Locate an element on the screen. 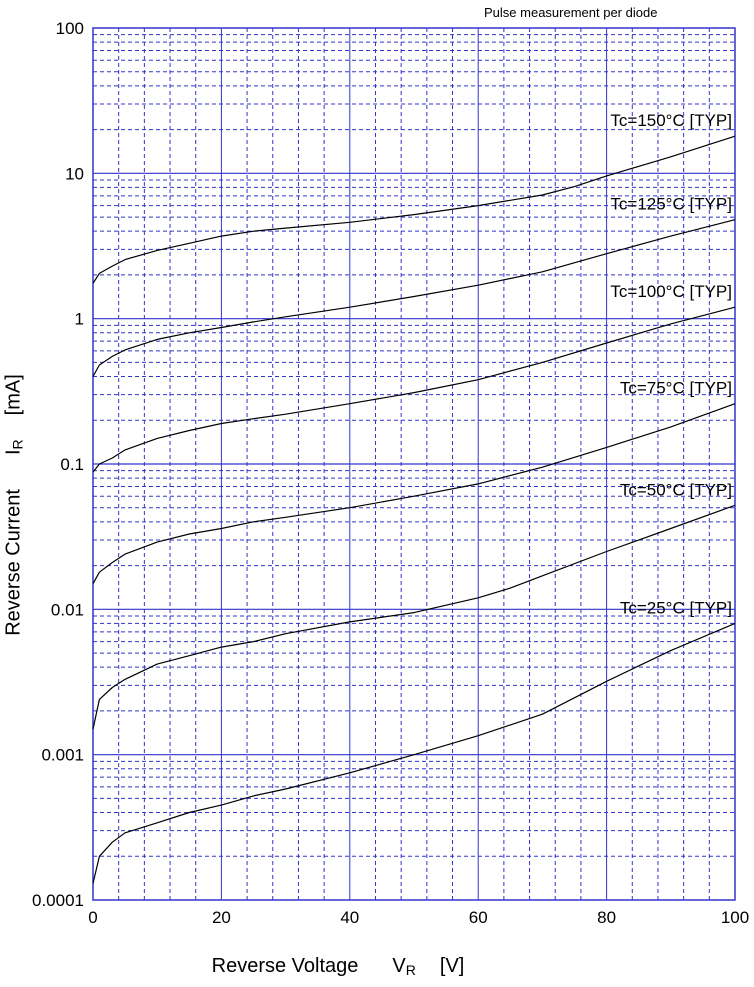 The image size is (754, 987). series-label: Tc=125°C [TYP] is located at coordinates (671, 204).